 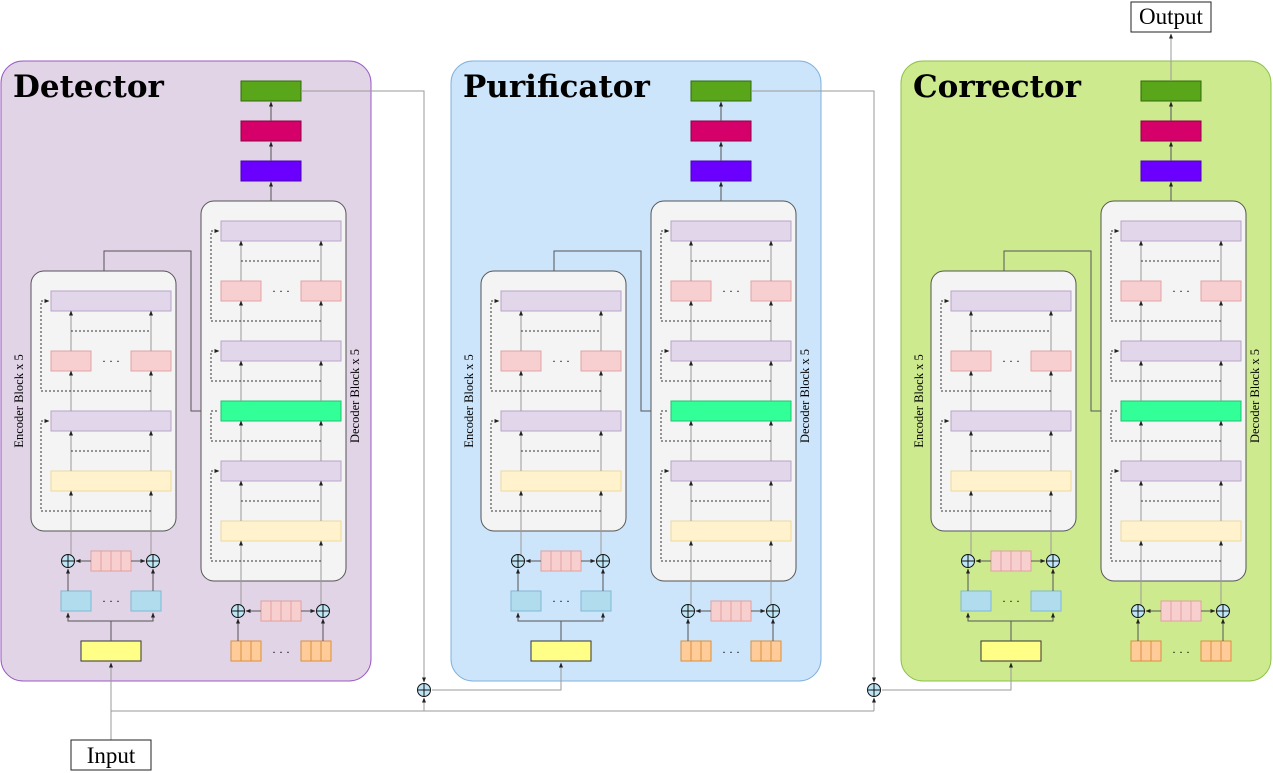 What do you see at coordinates (363, 386) in the screenshot?
I see `detector-output-wire` at bounding box center [363, 386].